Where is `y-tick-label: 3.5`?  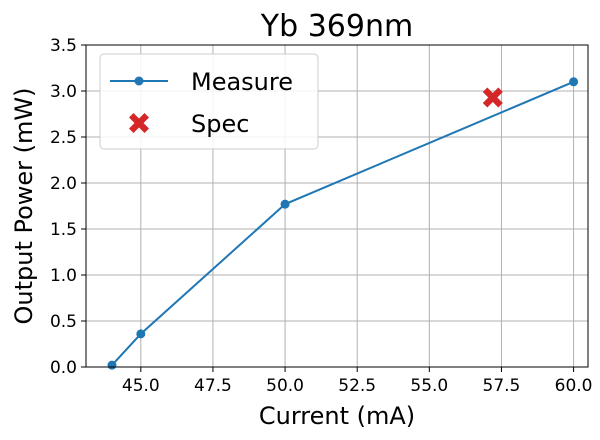
y-tick-label: 3.5 is located at coordinates (63, 46).